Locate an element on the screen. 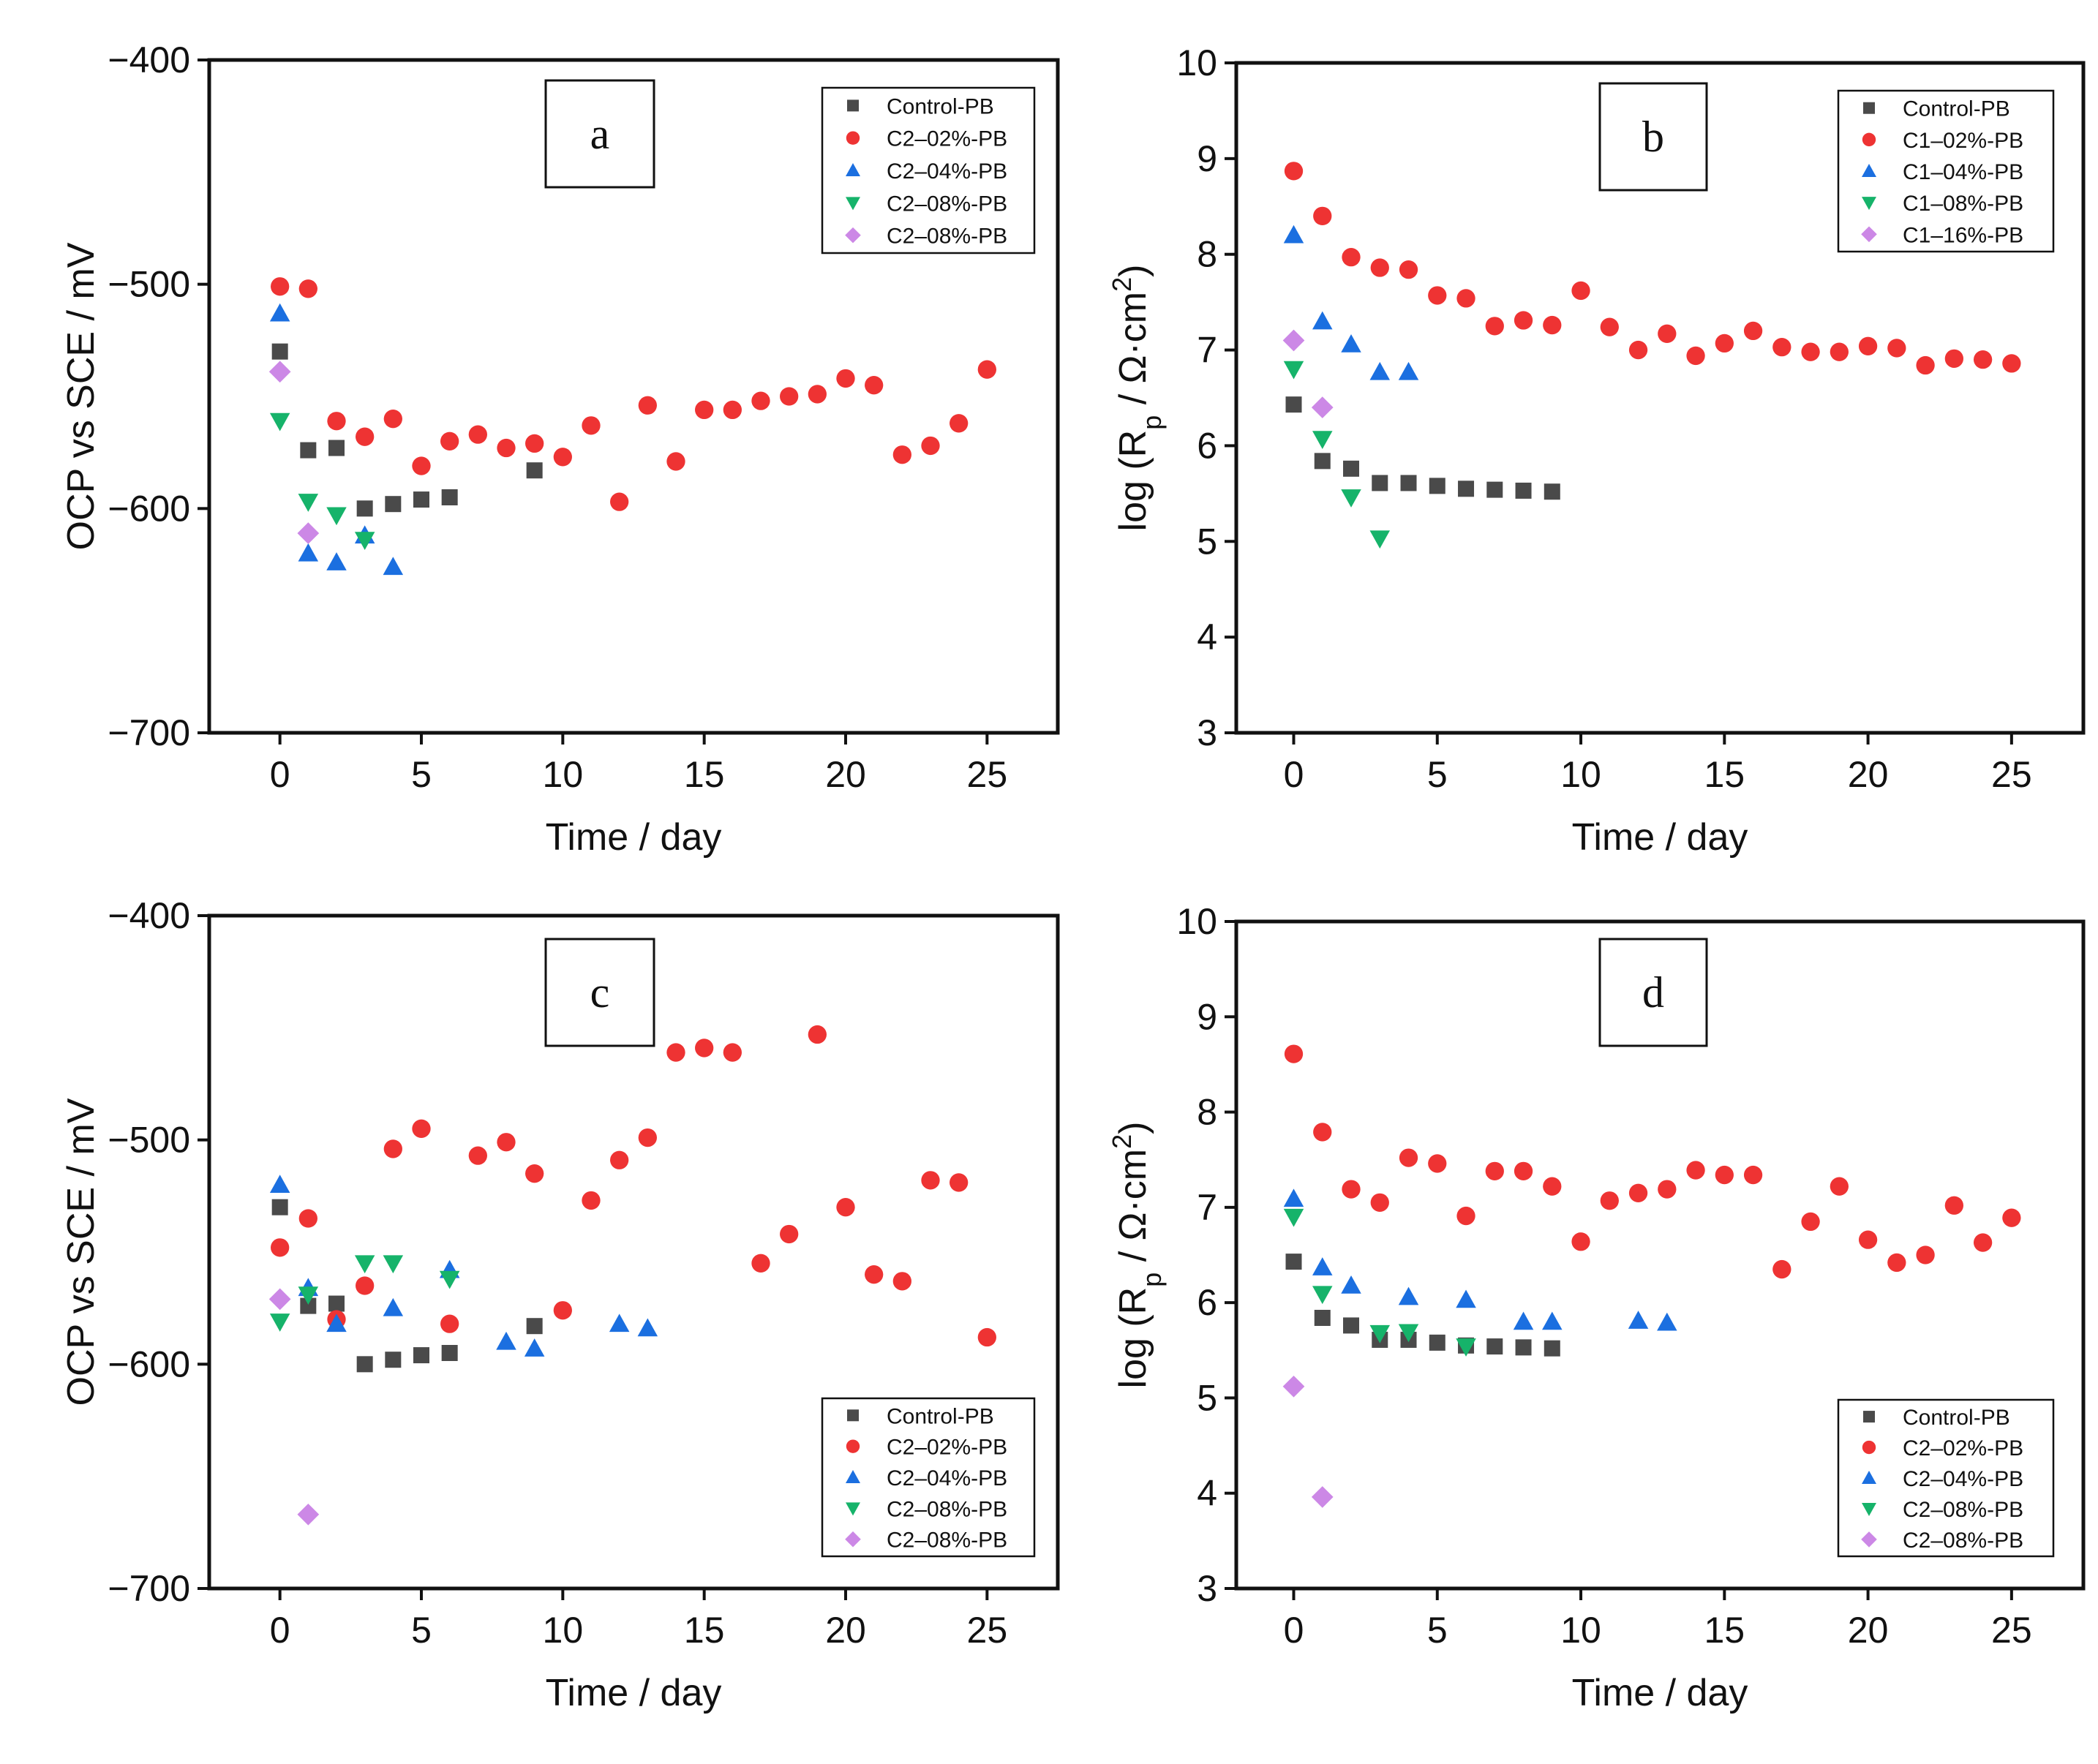  legend-label: C2–04%-PB is located at coordinates (947, 171).